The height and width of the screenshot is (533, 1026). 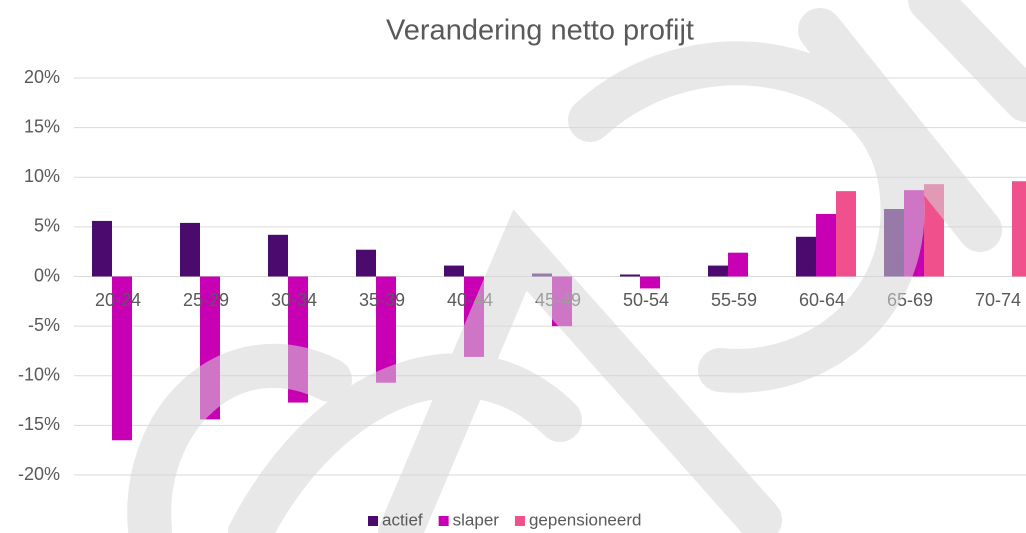 I want to click on x-tick-label: 70-74, so click(x=998, y=300).